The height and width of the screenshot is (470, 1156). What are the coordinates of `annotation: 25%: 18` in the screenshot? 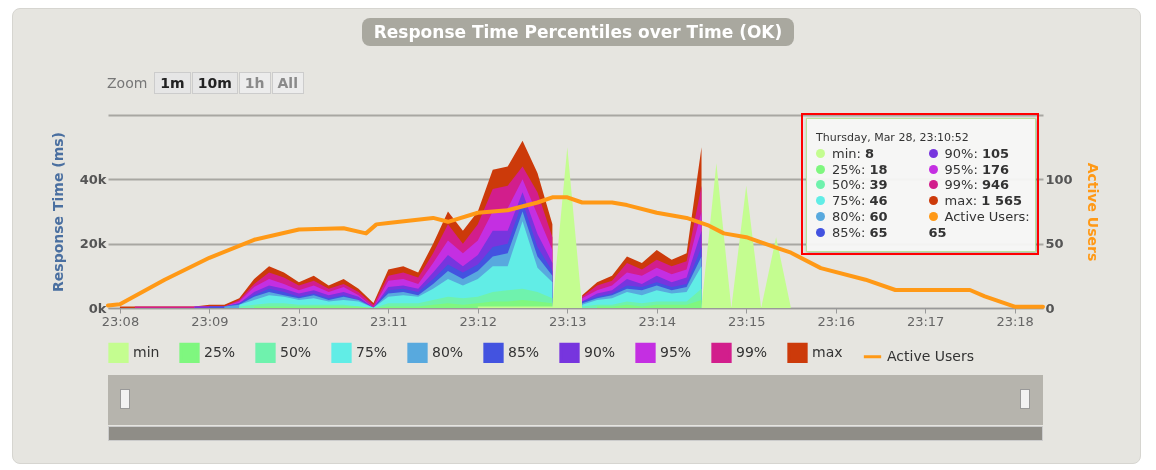 It's located at (860, 169).